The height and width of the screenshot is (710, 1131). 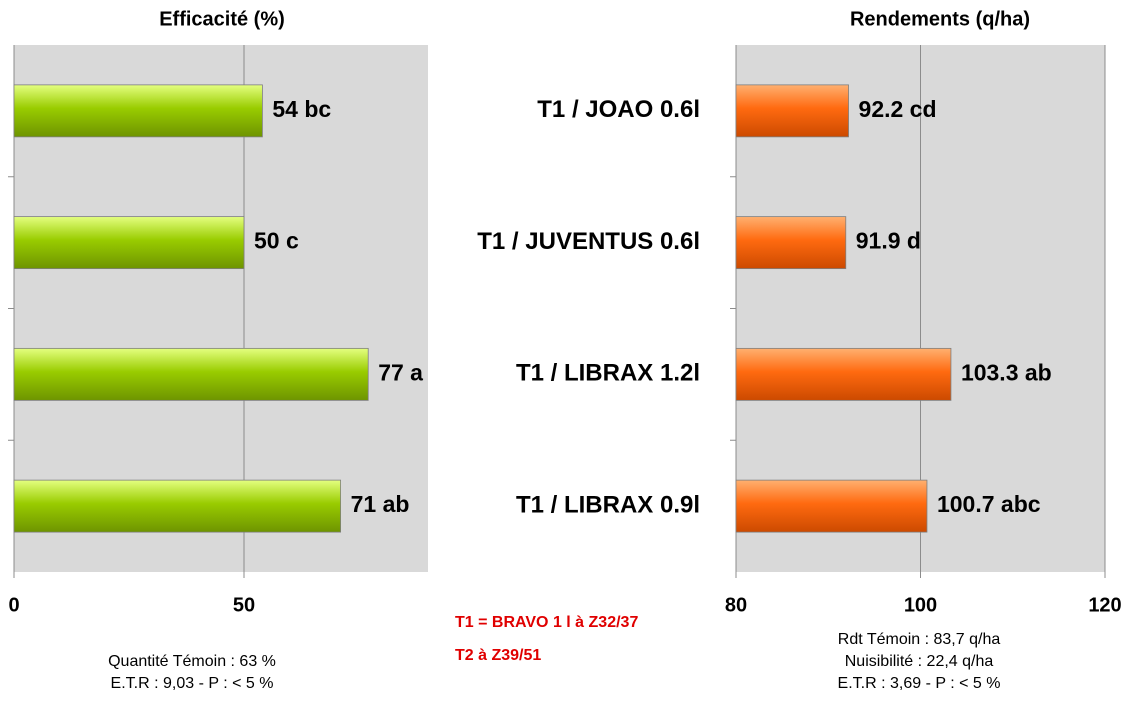 I want to click on footnote: E.T.R : 3,69 - P : < 5 %, so click(x=919, y=683).